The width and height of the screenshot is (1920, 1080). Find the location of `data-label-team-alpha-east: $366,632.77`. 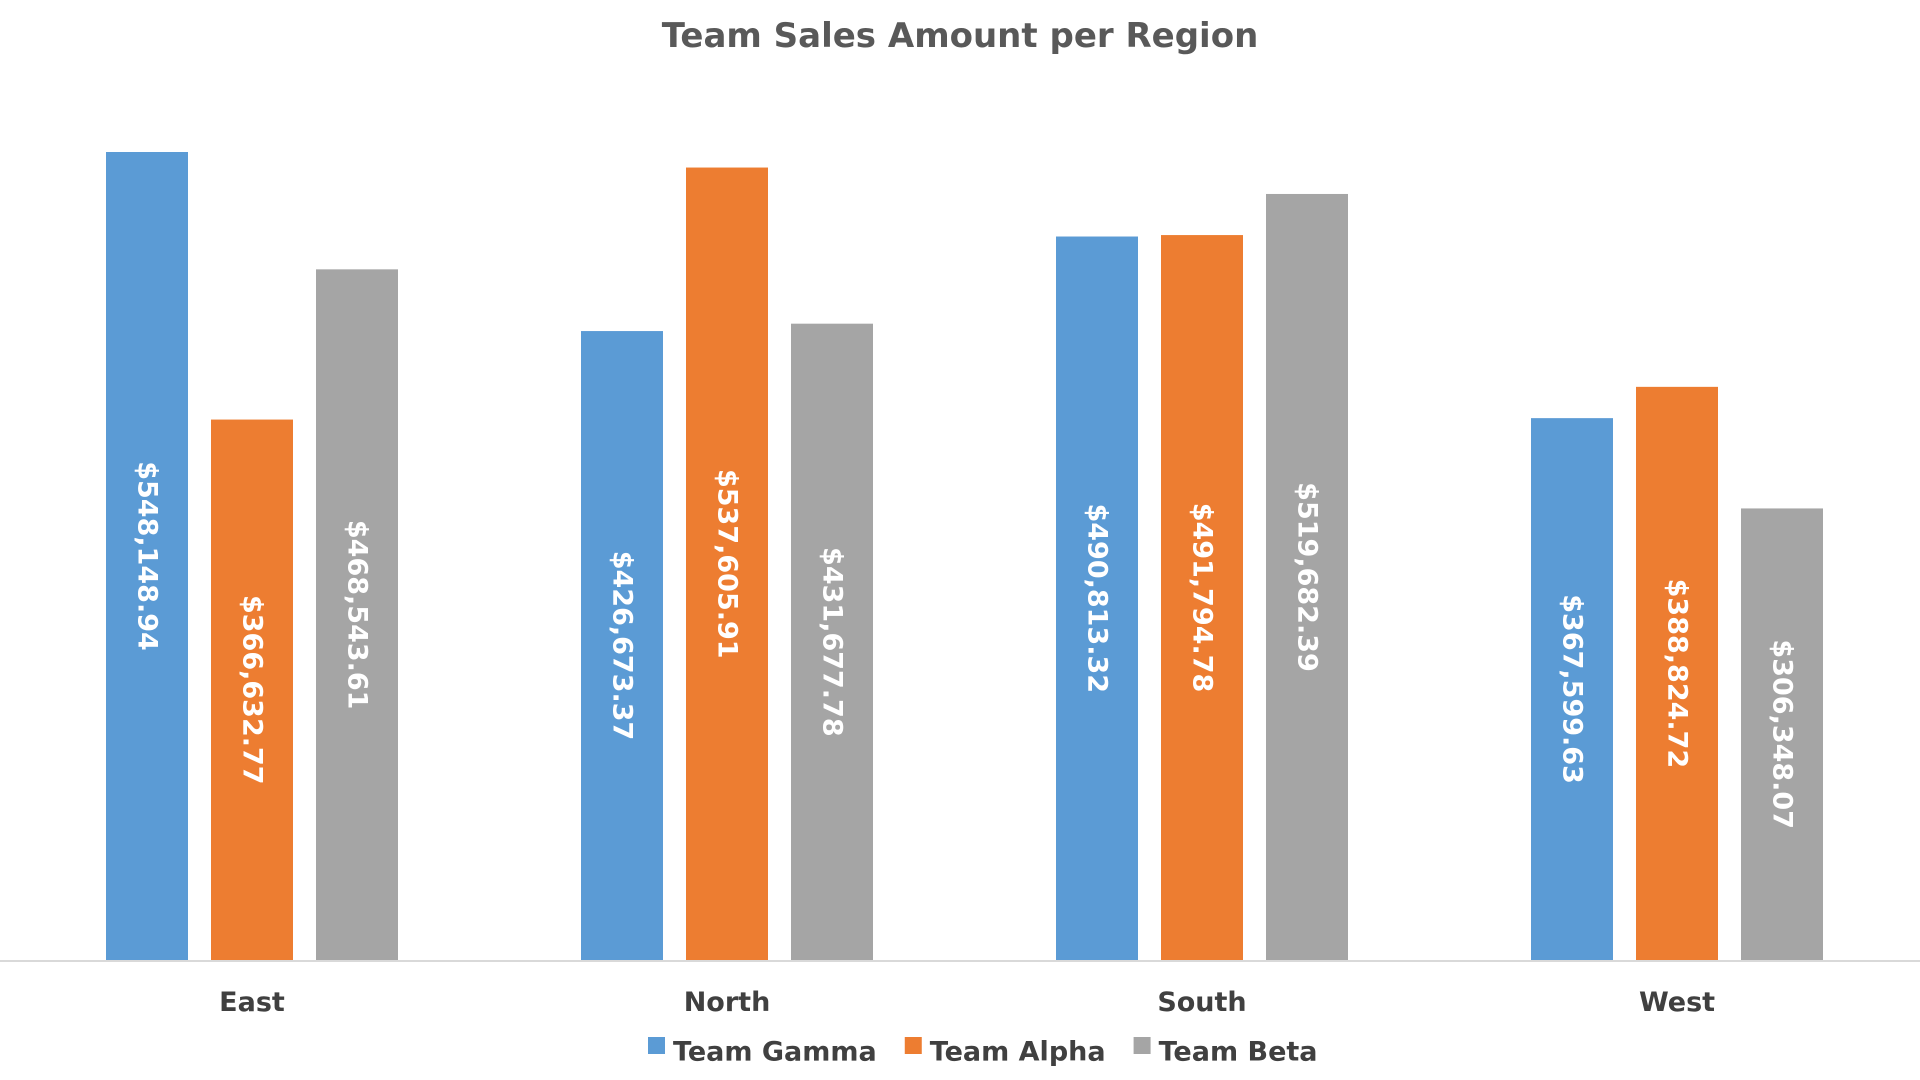

data-label-team-alpha-east: $366,632.77 is located at coordinates (252, 690).